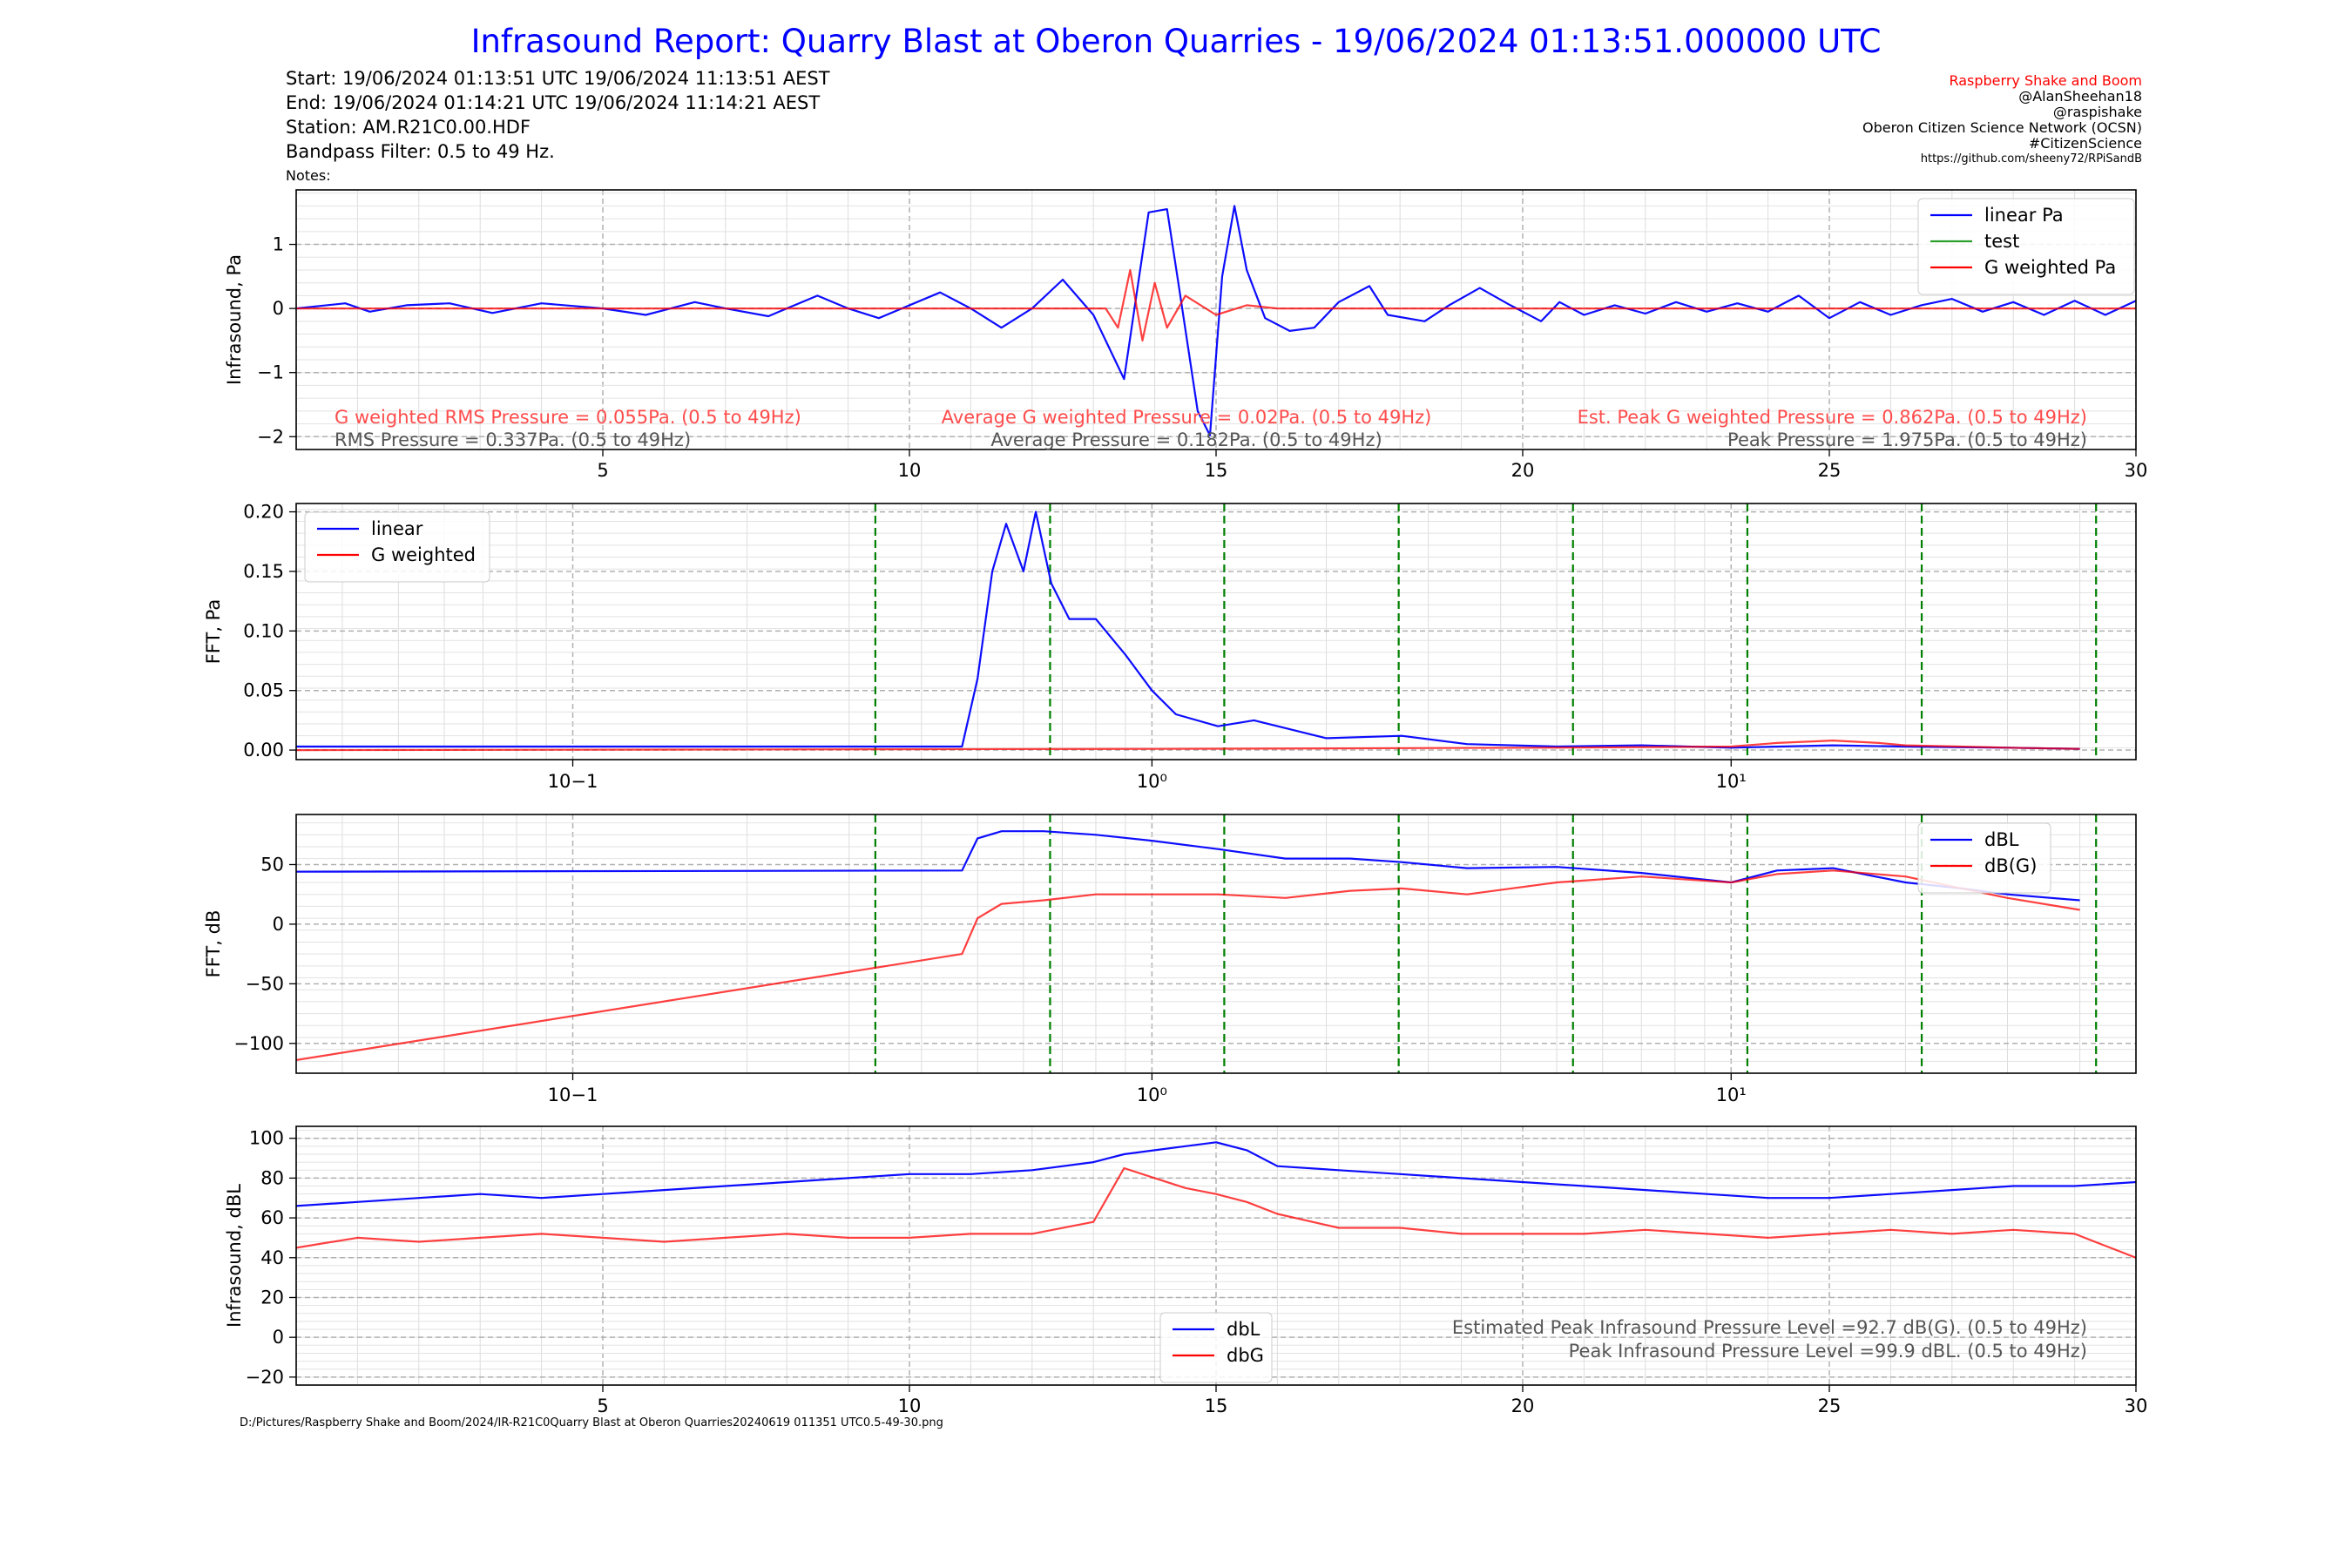  Describe the element at coordinates (272, 1257) in the screenshot. I see `y-tick-label: 40` at that location.